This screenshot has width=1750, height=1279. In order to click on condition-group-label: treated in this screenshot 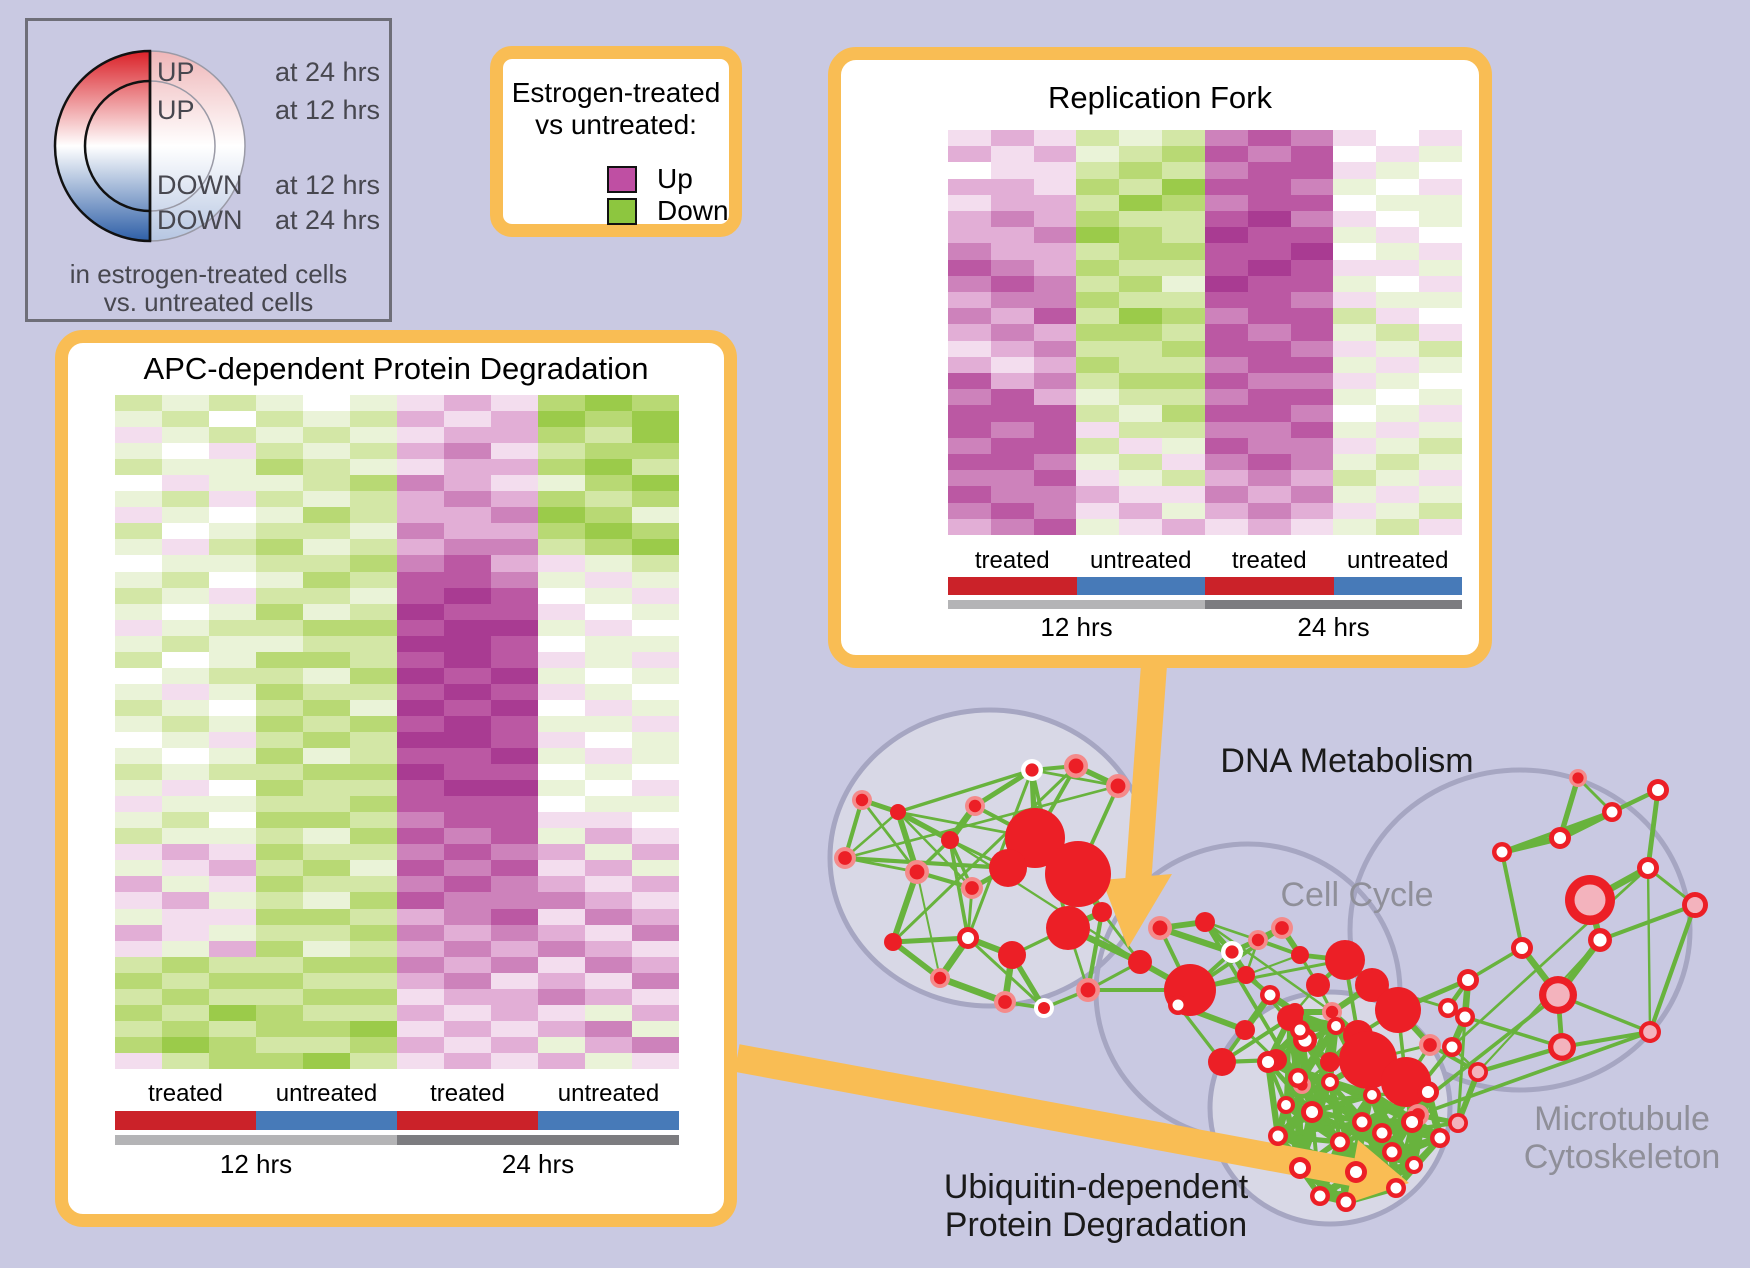, I will do `click(185, 1093)`.